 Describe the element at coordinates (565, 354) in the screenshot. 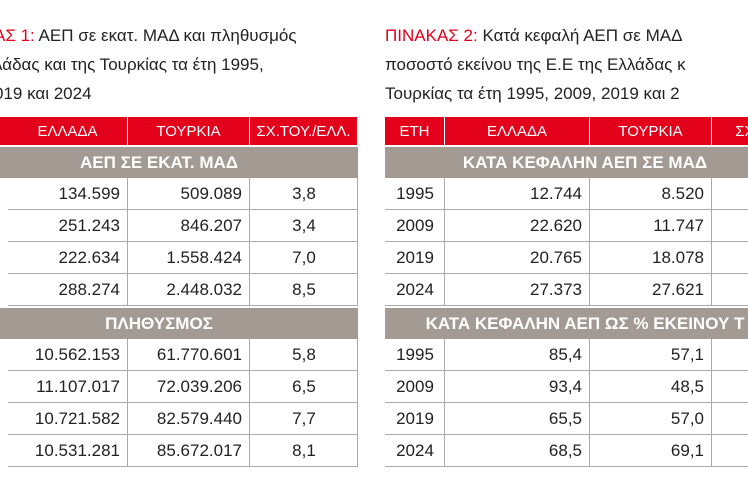

I see `cell-value: 85,4` at that location.